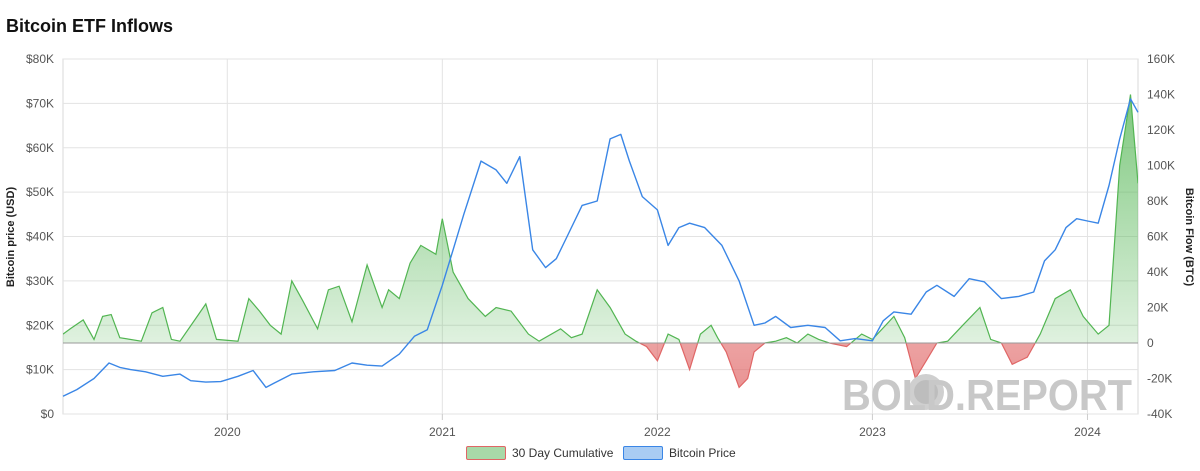 The height and width of the screenshot is (471, 1200). Describe the element at coordinates (1150, 343) in the screenshot. I see `right-tick-label: 0` at that location.